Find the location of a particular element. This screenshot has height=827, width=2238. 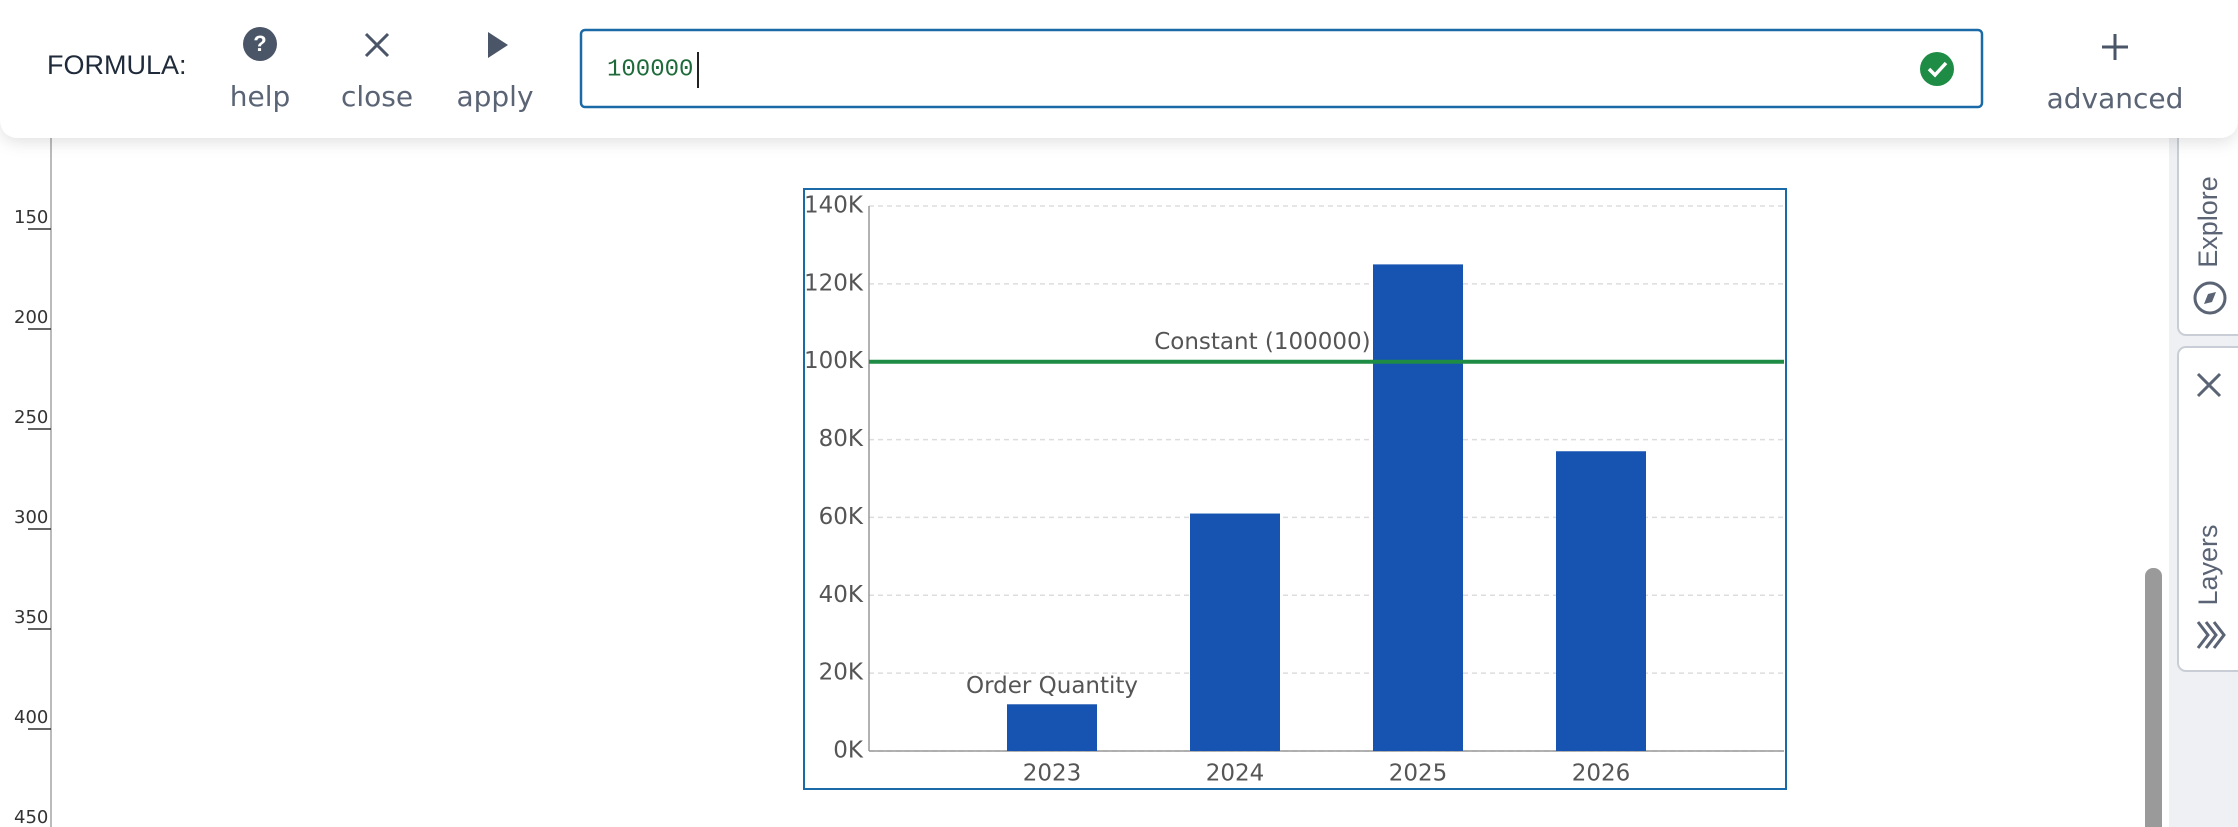

y-tick-label: 40K is located at coordinates (841, 595).